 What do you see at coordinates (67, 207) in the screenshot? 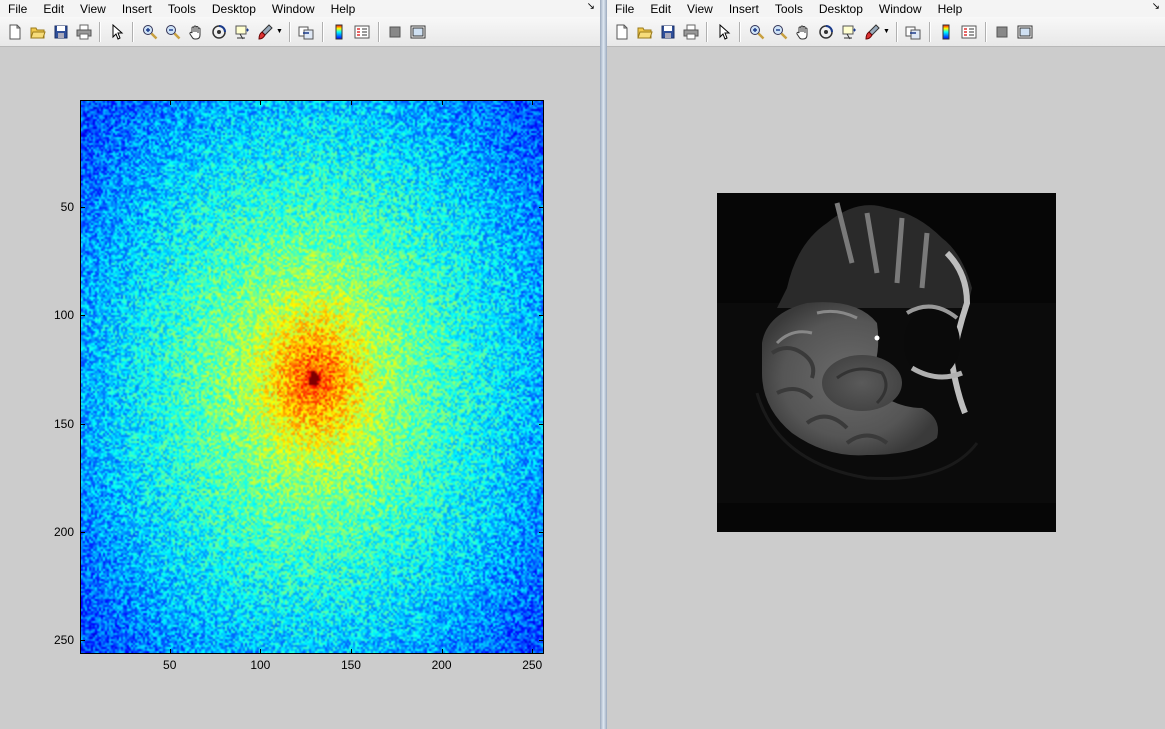
I see `y-tick-label: 50` at bounding box center [67, 207].